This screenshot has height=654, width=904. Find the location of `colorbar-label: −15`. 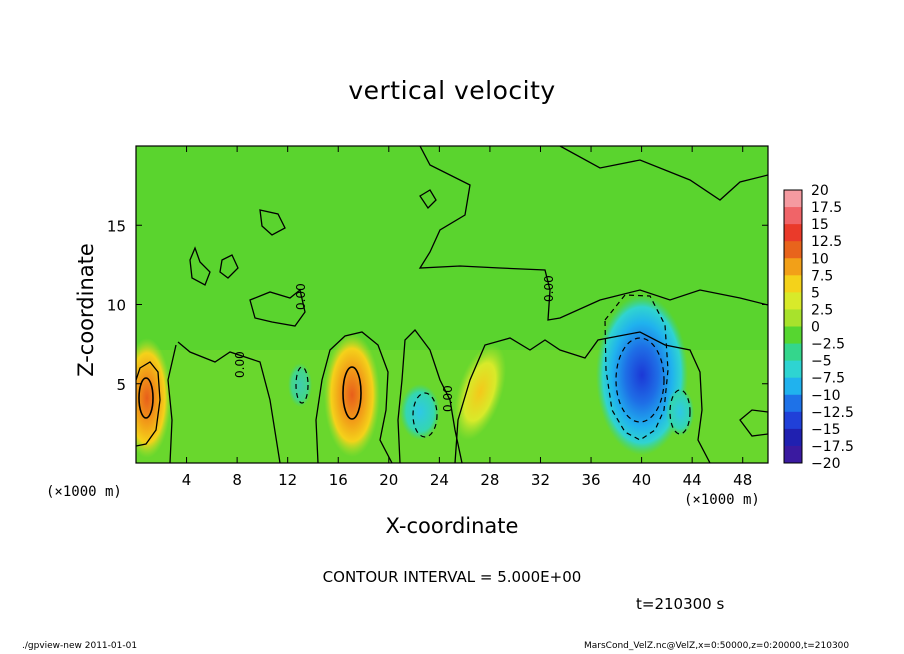

colorbar-label: −15 is located at coordinates (826, 430).